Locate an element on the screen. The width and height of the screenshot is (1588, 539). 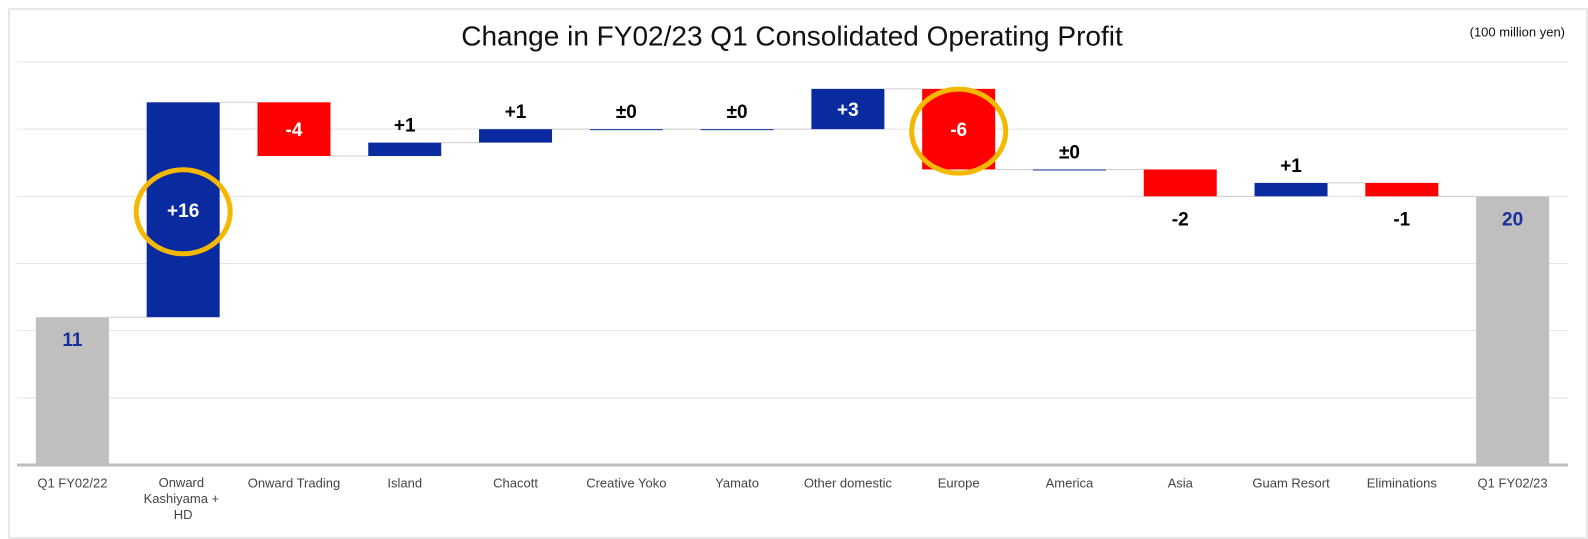
value-label: 20 is located at coordinates (1512, 219).